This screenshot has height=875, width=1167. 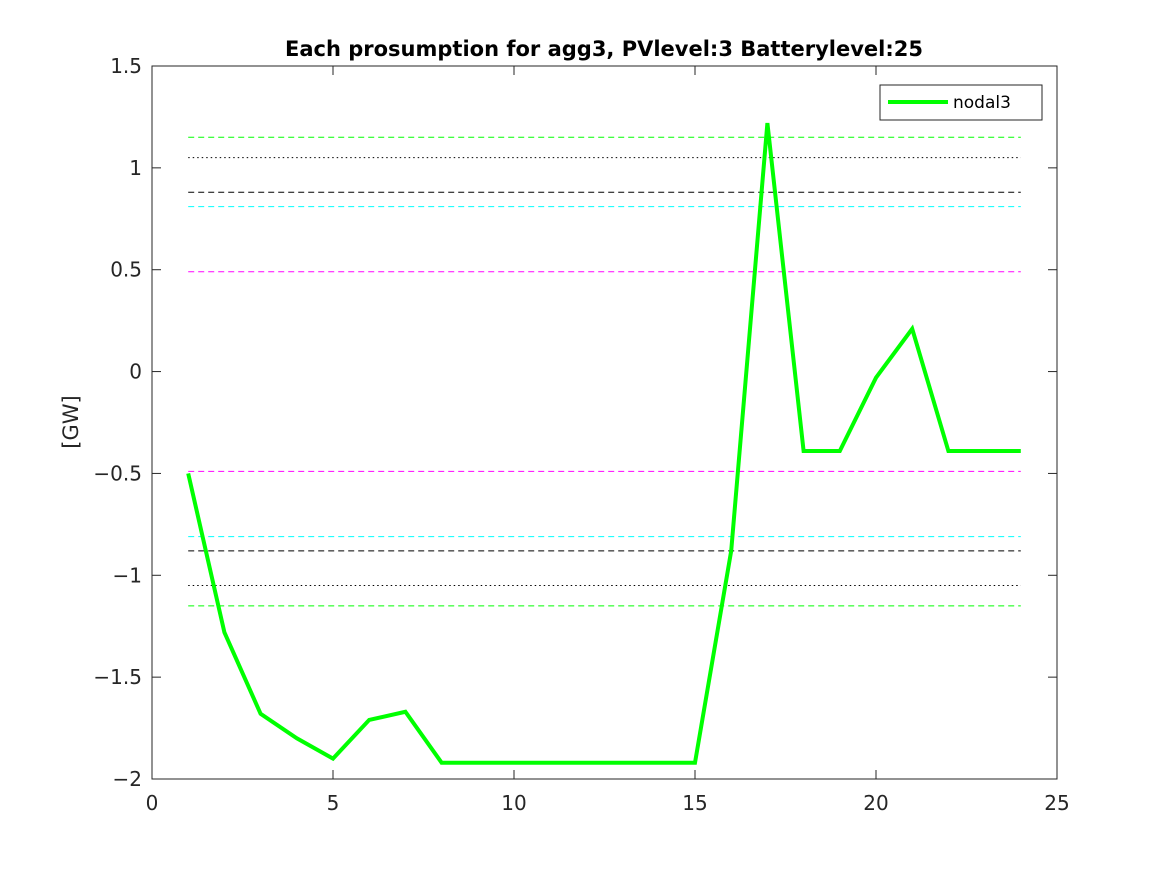 I want to click on y-tick-label-0: −2, so click(x=127, y=779).